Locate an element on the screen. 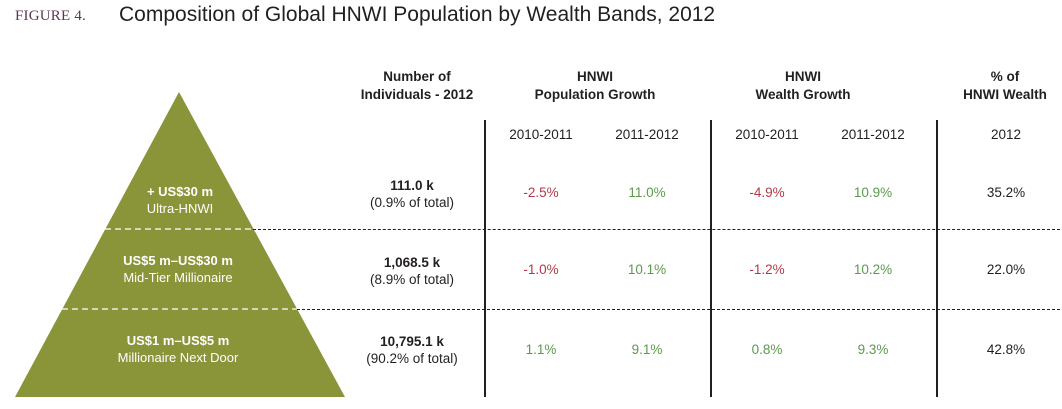 This screenshot has height=409, width=1062. count-value: 10,795.1 k is located at coordinates (412, 341).